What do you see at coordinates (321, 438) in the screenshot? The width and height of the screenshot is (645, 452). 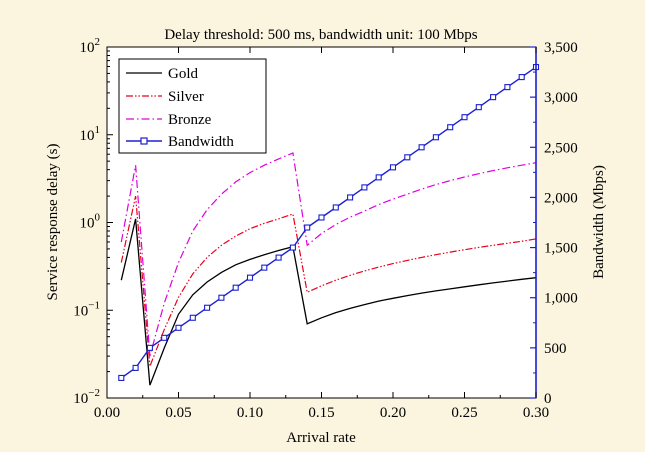 I see `x-axis-label: Arrival rate` at bounding box center [321, 438].